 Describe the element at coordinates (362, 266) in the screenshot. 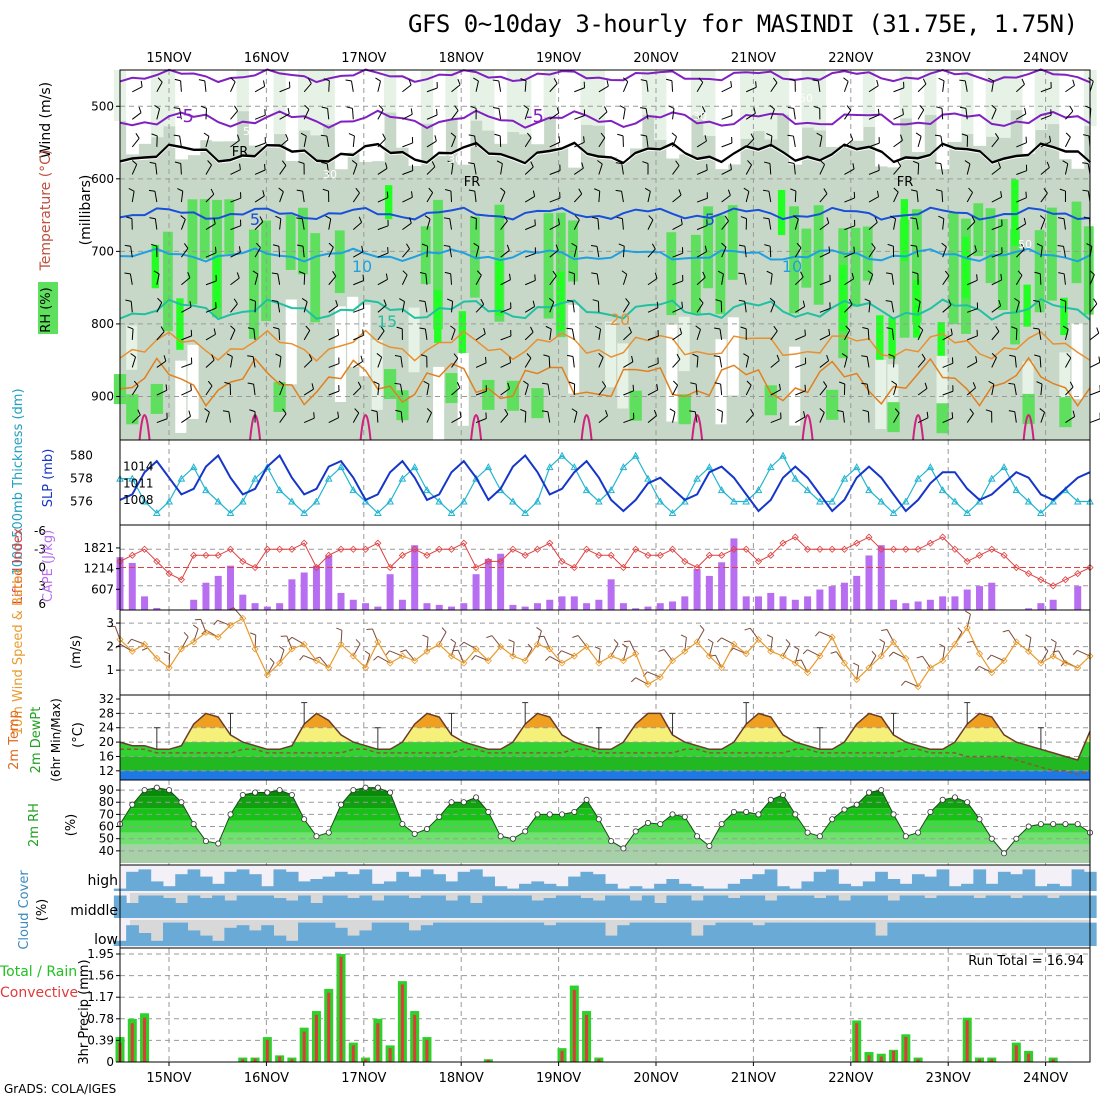

I see `contour-label: 10` at that location.